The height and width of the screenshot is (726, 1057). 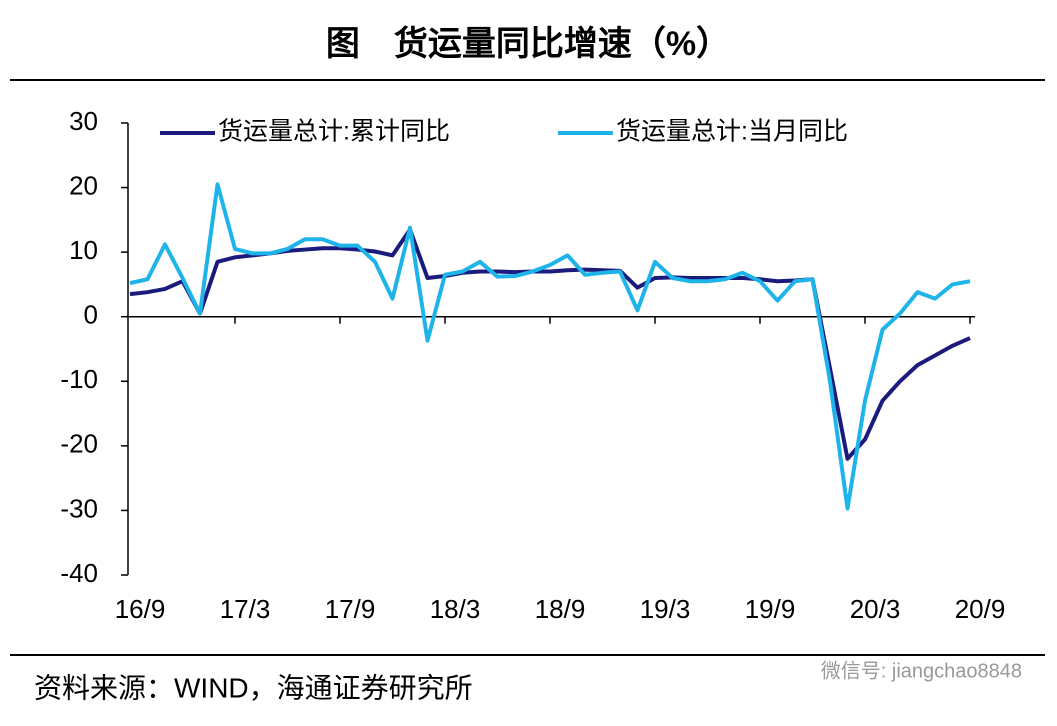 What do you see at coordinates (245, 609) in the screenshot?
I see `x-tick-label: 17/3` at bounding box center [245, 609].